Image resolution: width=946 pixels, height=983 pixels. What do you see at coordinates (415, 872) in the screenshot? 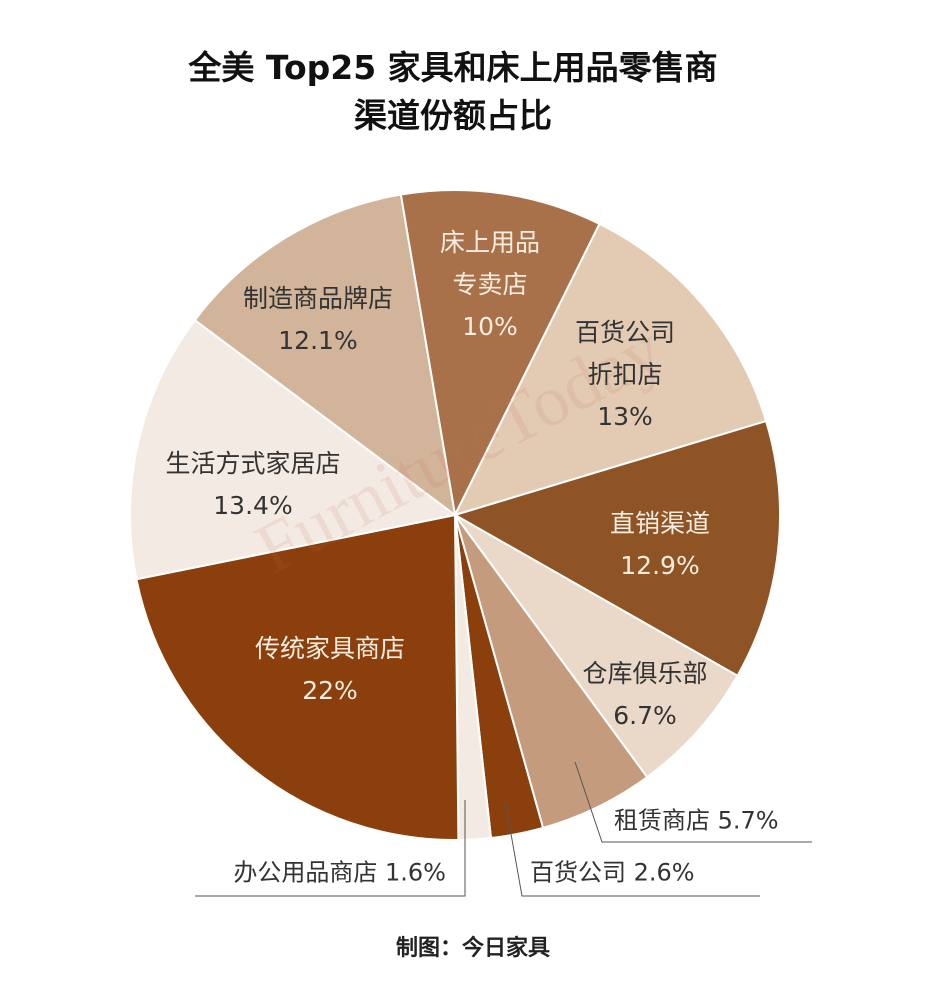
I see `value-label: 1.6%` at bounding box center [415, 872].